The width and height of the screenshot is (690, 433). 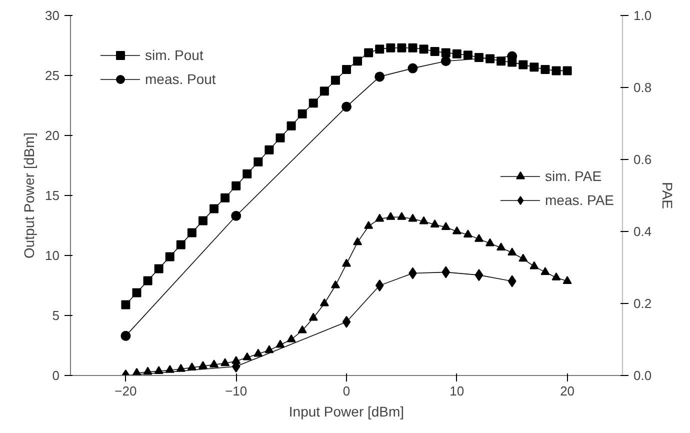 I want to click on y2-tick-label: 0.6, so click(x=643, y=159).